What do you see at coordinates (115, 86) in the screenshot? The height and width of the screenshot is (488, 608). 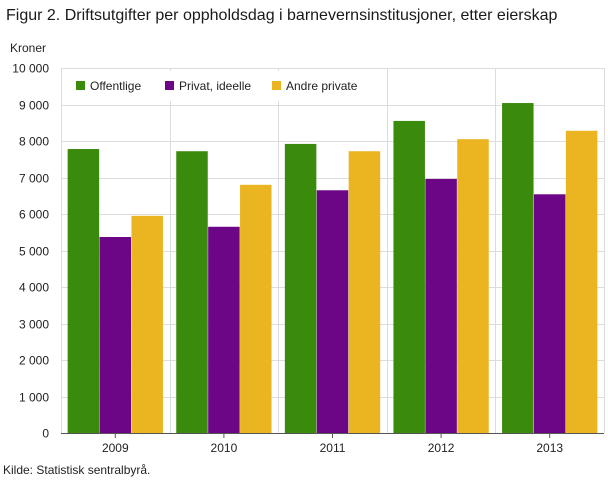 I see `legend-label: Offentlige` at bounding box center [115, 86].